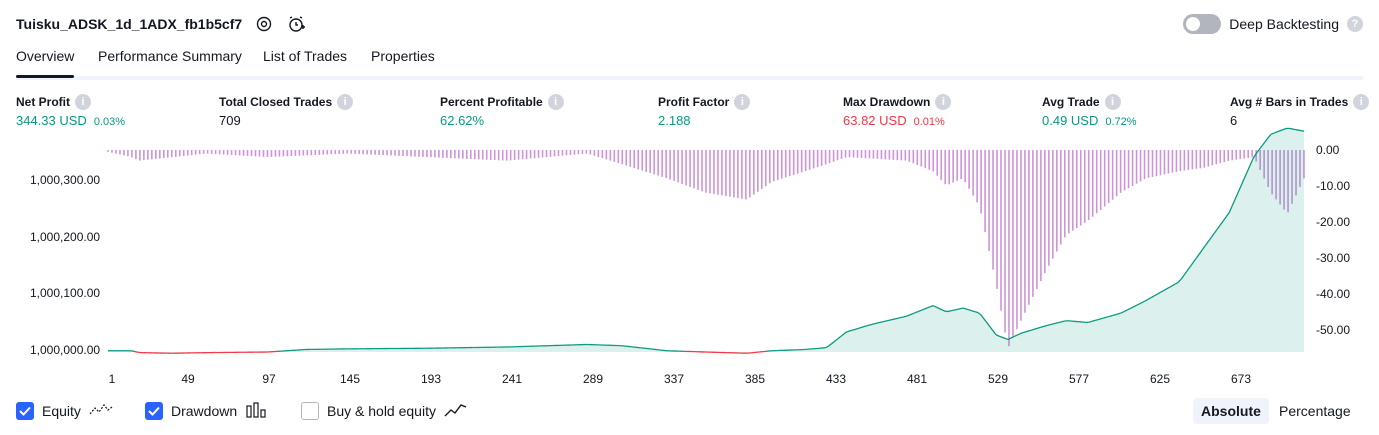 This screenshot has height=435, width=1379. What do you see at coordinates (1202, 24) in the screenshot?
I see `deep-backtesting-toggle` at bounding box center [1202, 24].